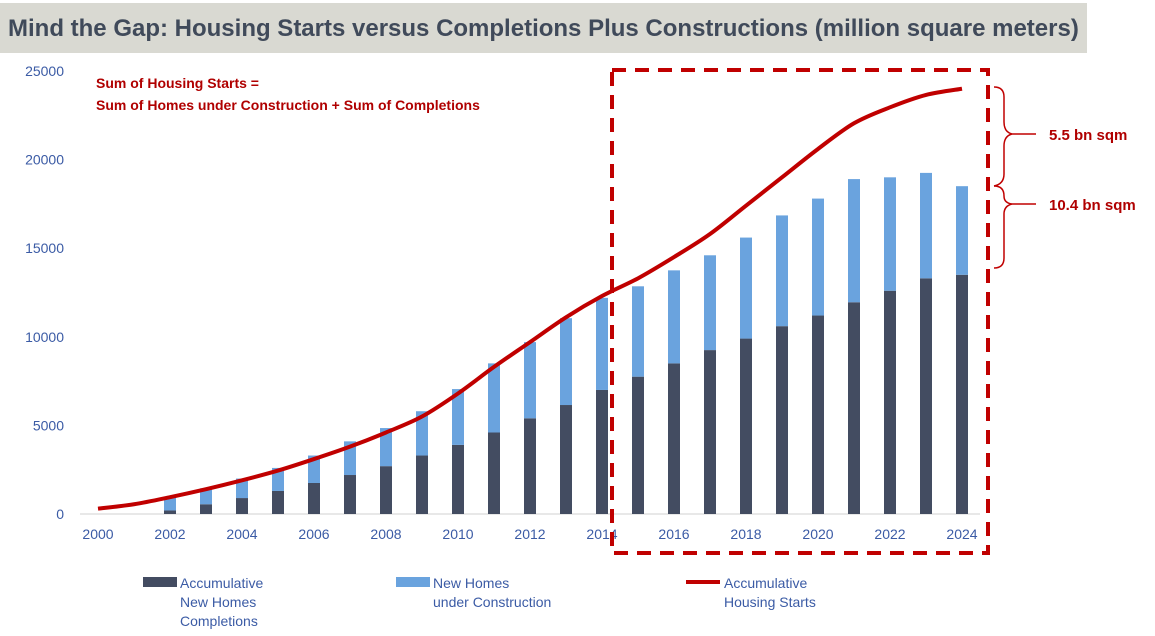  I want to click on x-tick-label: 2002, so click(169, 534).